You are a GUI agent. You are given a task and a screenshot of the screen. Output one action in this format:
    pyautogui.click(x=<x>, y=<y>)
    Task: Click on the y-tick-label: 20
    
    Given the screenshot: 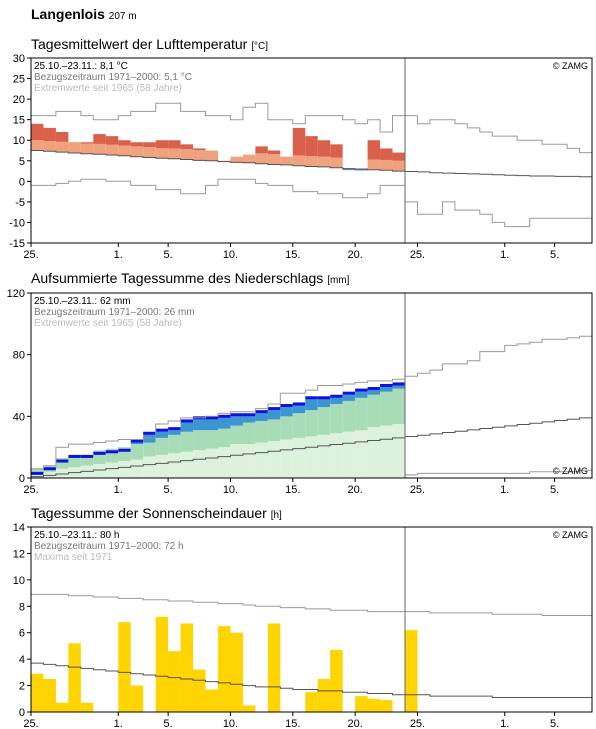 What is the action you would take?
    pyautogui.click(x=19, y=100)
    